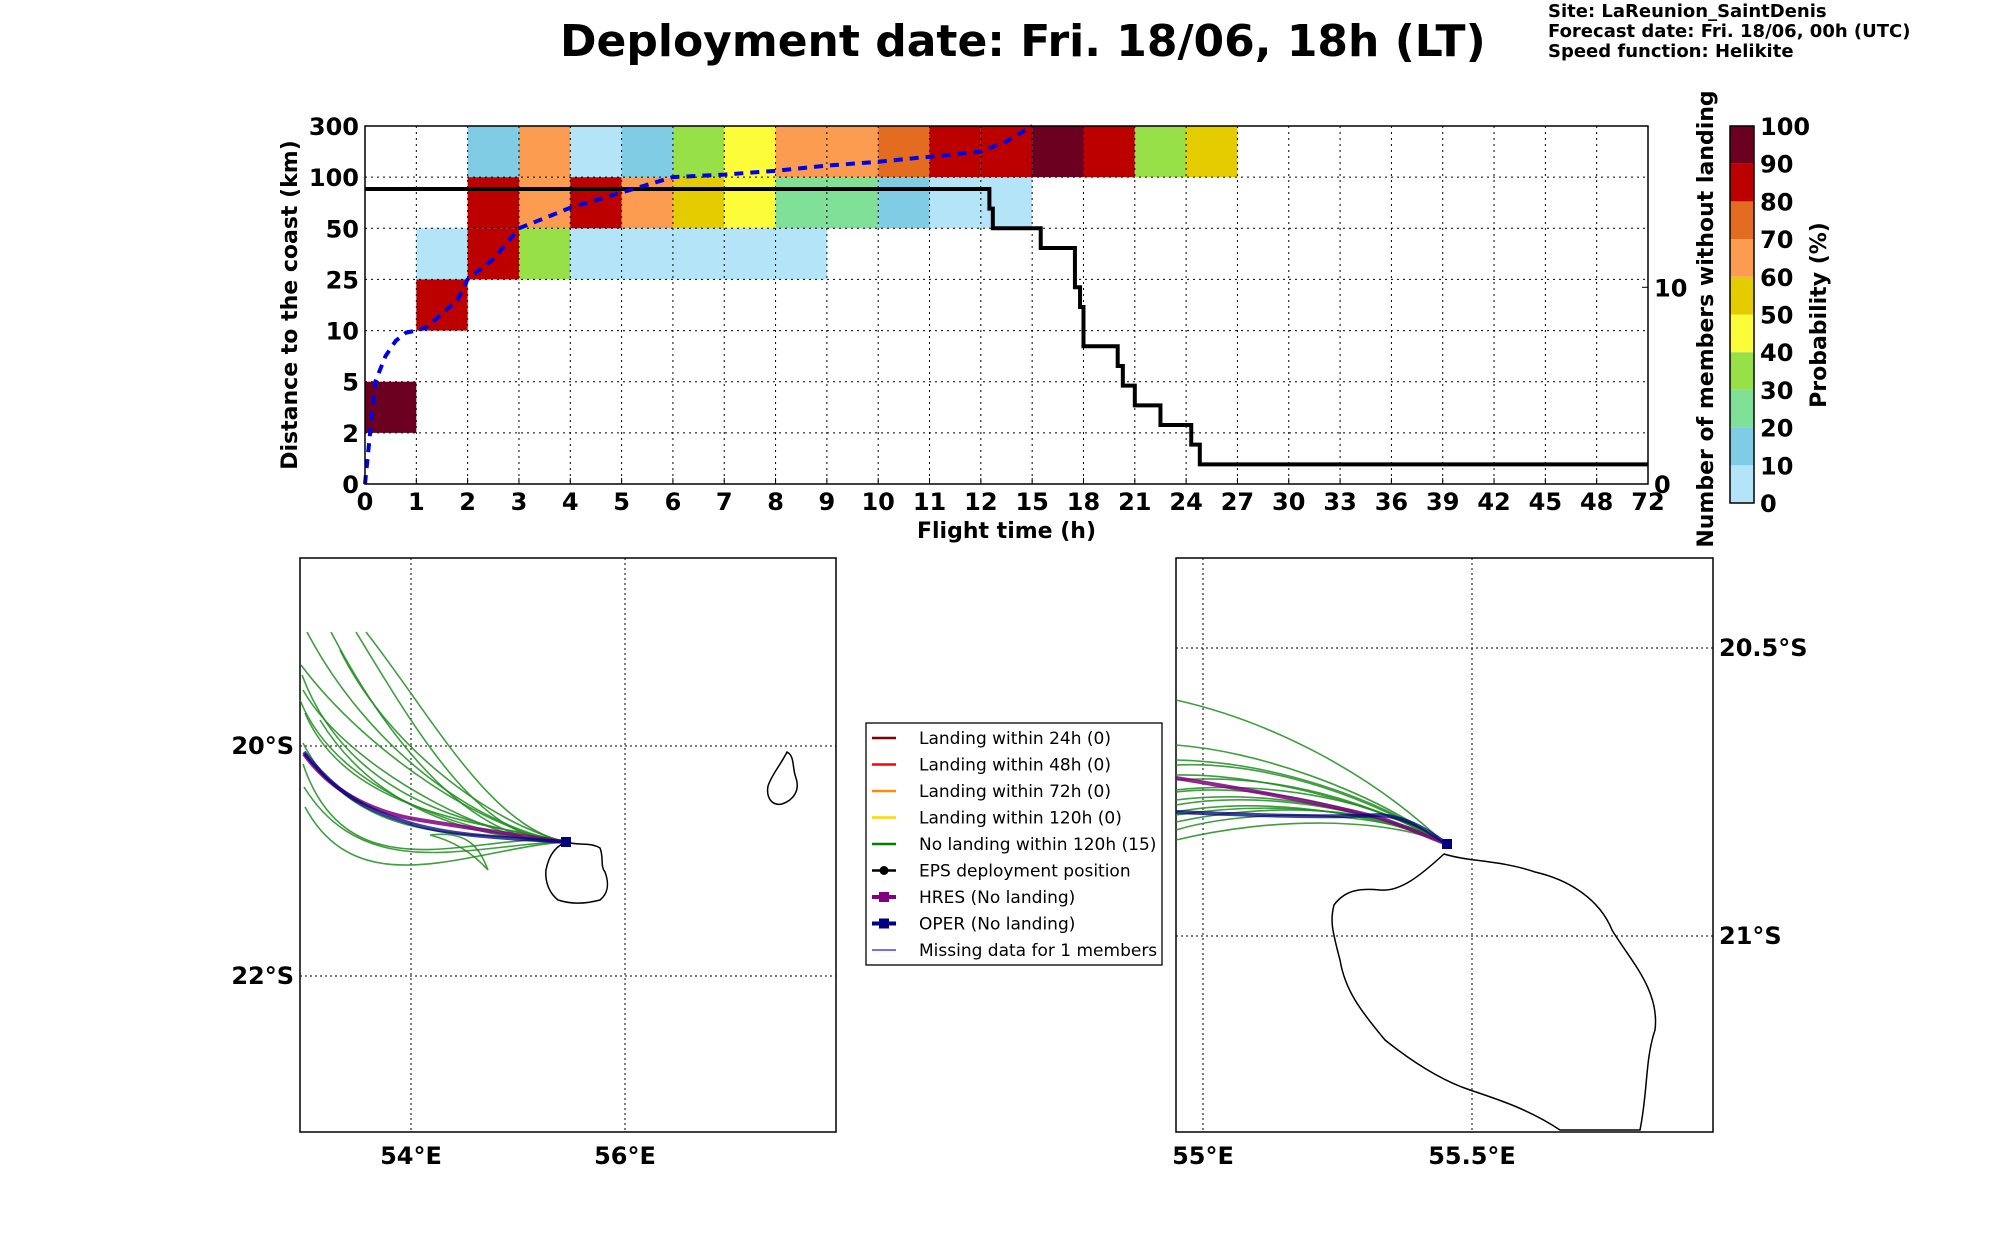 This screenshot has width=2000, height=1250. What do you see at coordinates (1339, 502) in the screenshot?
I see `x-tick-label: 33` at bounding box center [1339, 502].